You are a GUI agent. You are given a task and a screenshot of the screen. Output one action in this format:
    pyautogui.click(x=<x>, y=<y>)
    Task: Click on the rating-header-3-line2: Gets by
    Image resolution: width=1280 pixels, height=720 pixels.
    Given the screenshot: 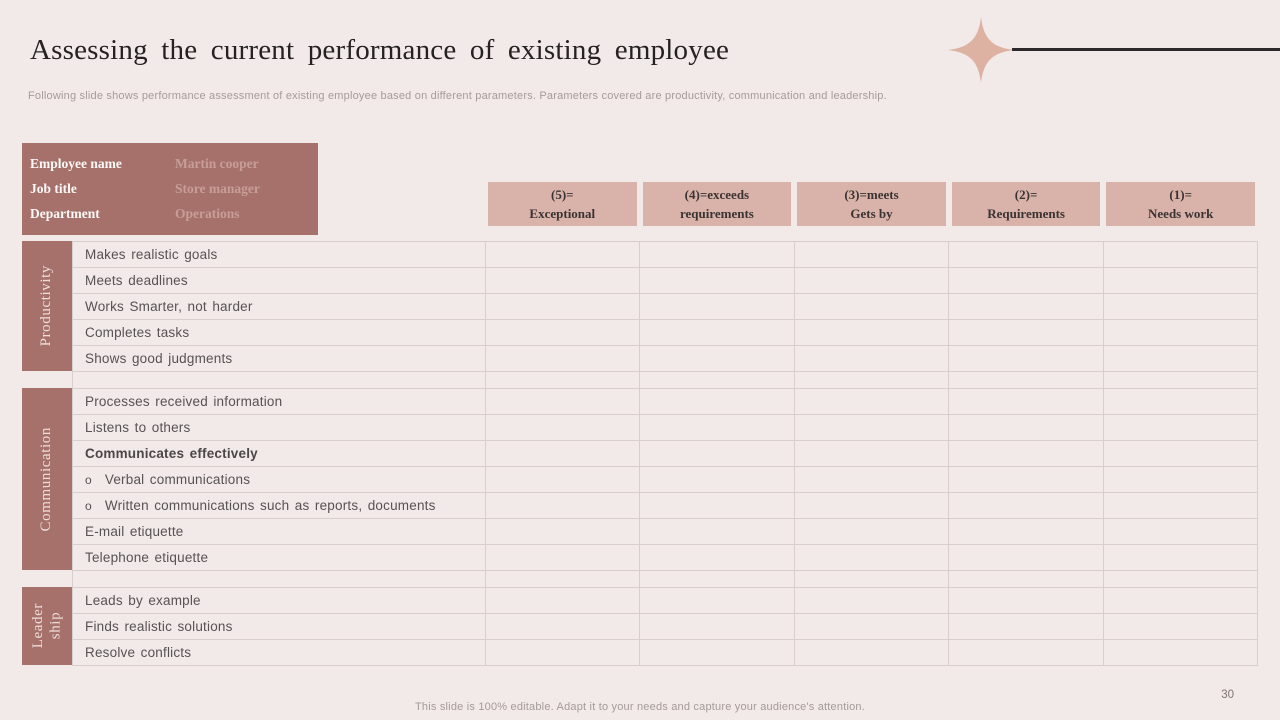 What is the action you would take?
    pyautogui.click(x=871, y=213)
    